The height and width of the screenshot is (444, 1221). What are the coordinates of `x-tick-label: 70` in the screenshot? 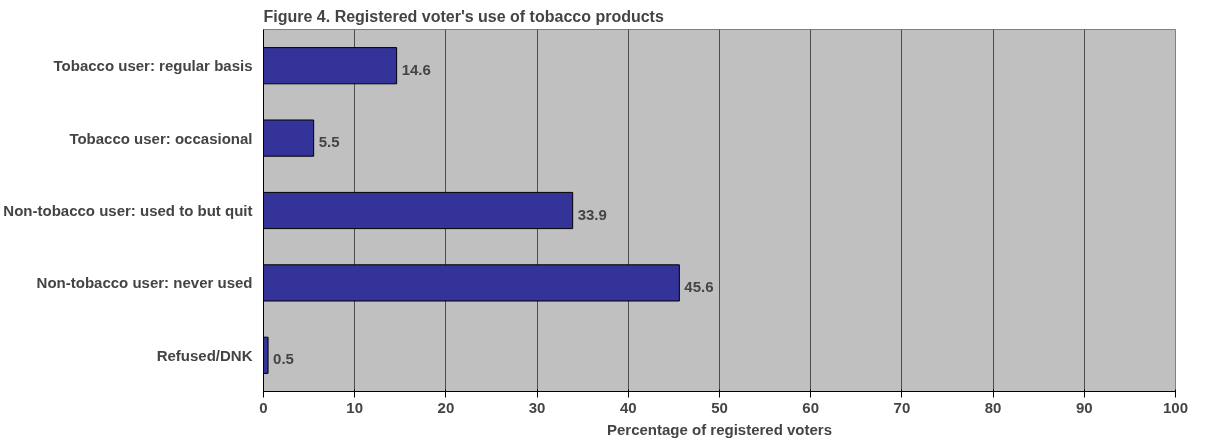 It's located at (902, 407).